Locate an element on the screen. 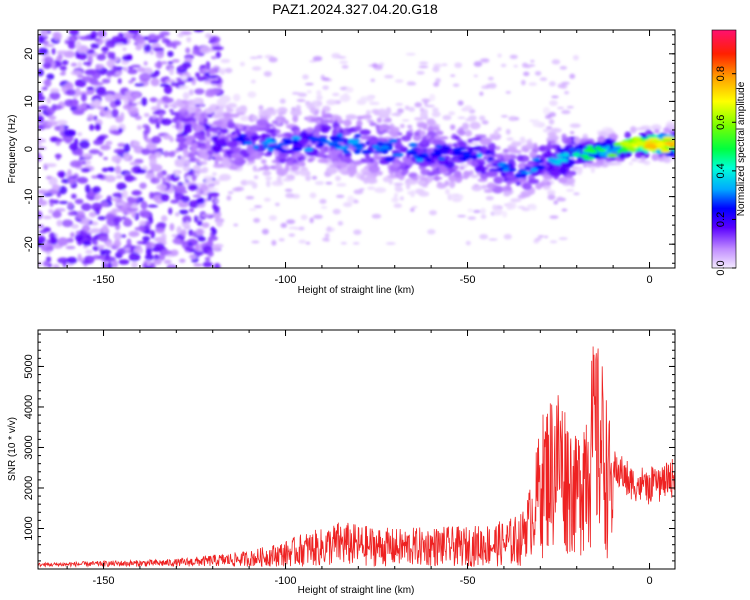 The image size is (750, 600). y-tick-label: 1000 is located at coordinates (29, 528).